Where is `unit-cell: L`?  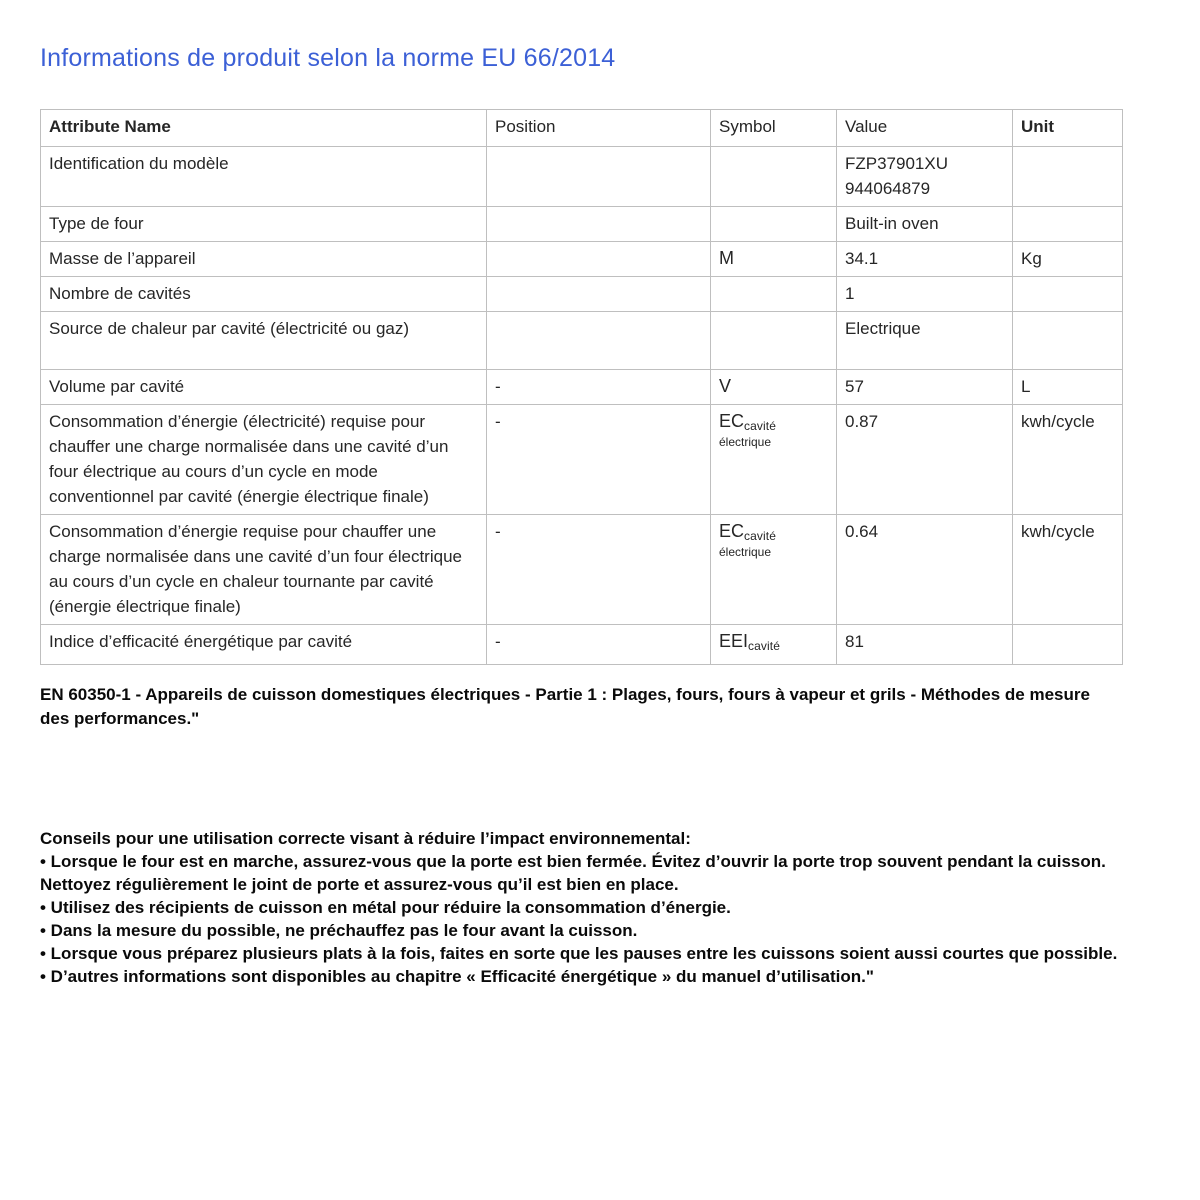
unit-cell: L is located at coordinates (1067, 387).